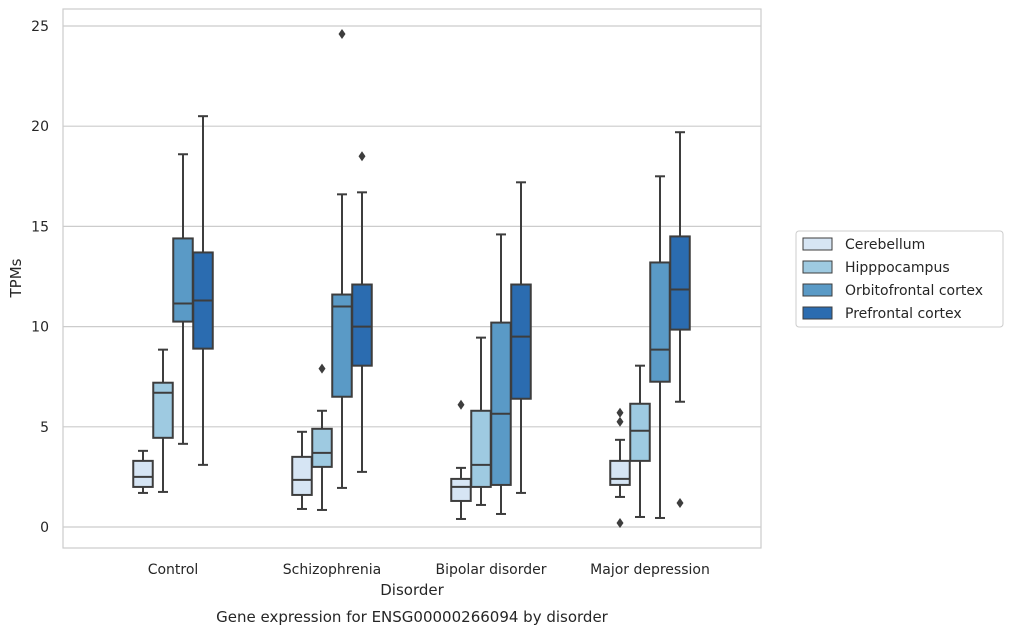  Describe the element at coordinates (40, 27) in the screenshot. I see `y-tick-label: 25` at that location.